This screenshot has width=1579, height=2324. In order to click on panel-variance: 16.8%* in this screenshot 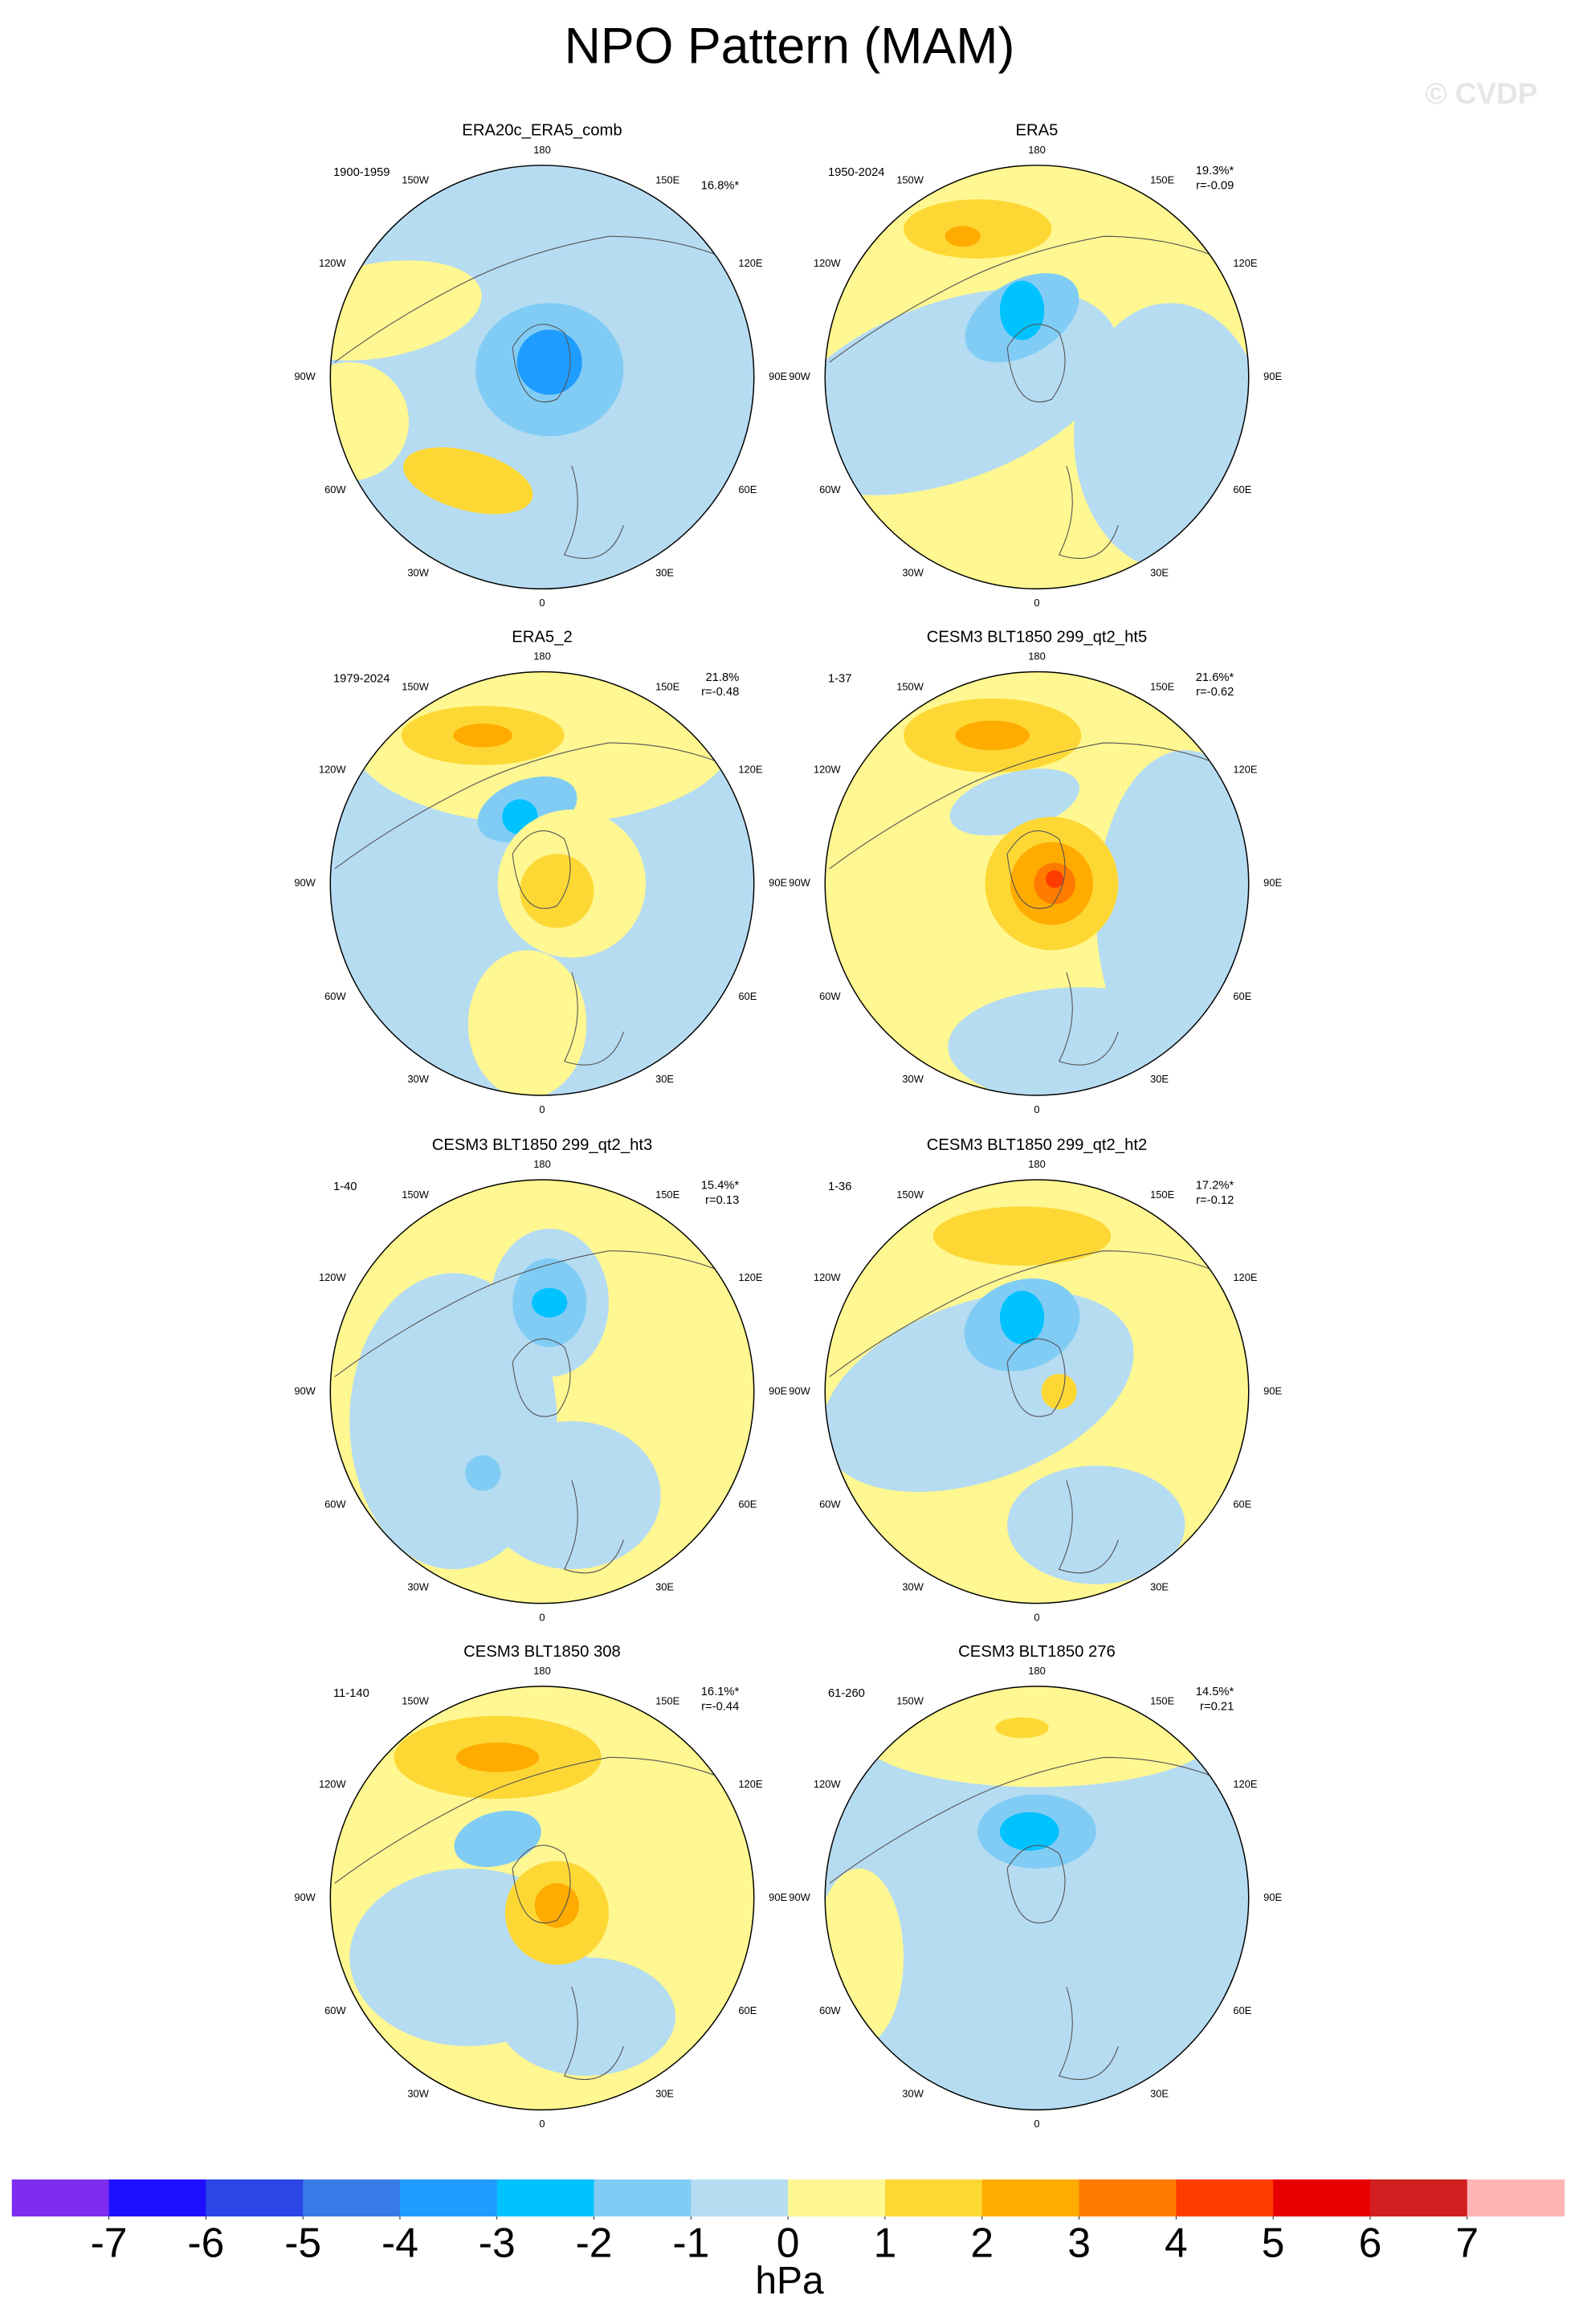, I will do `click(720, 187)`.